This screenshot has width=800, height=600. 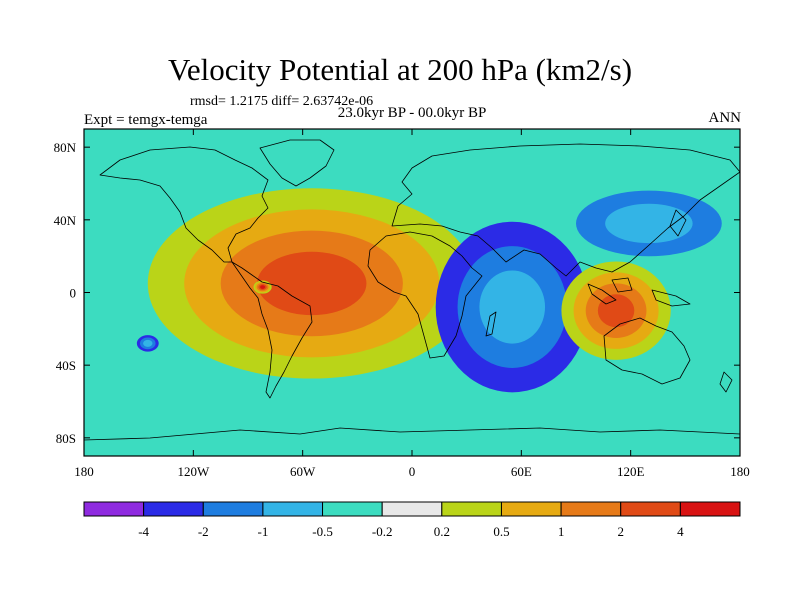 I want to click on stats-label: rmsd= 1.2175 diff= 2.63742e-06, so click(x=282, y=101).